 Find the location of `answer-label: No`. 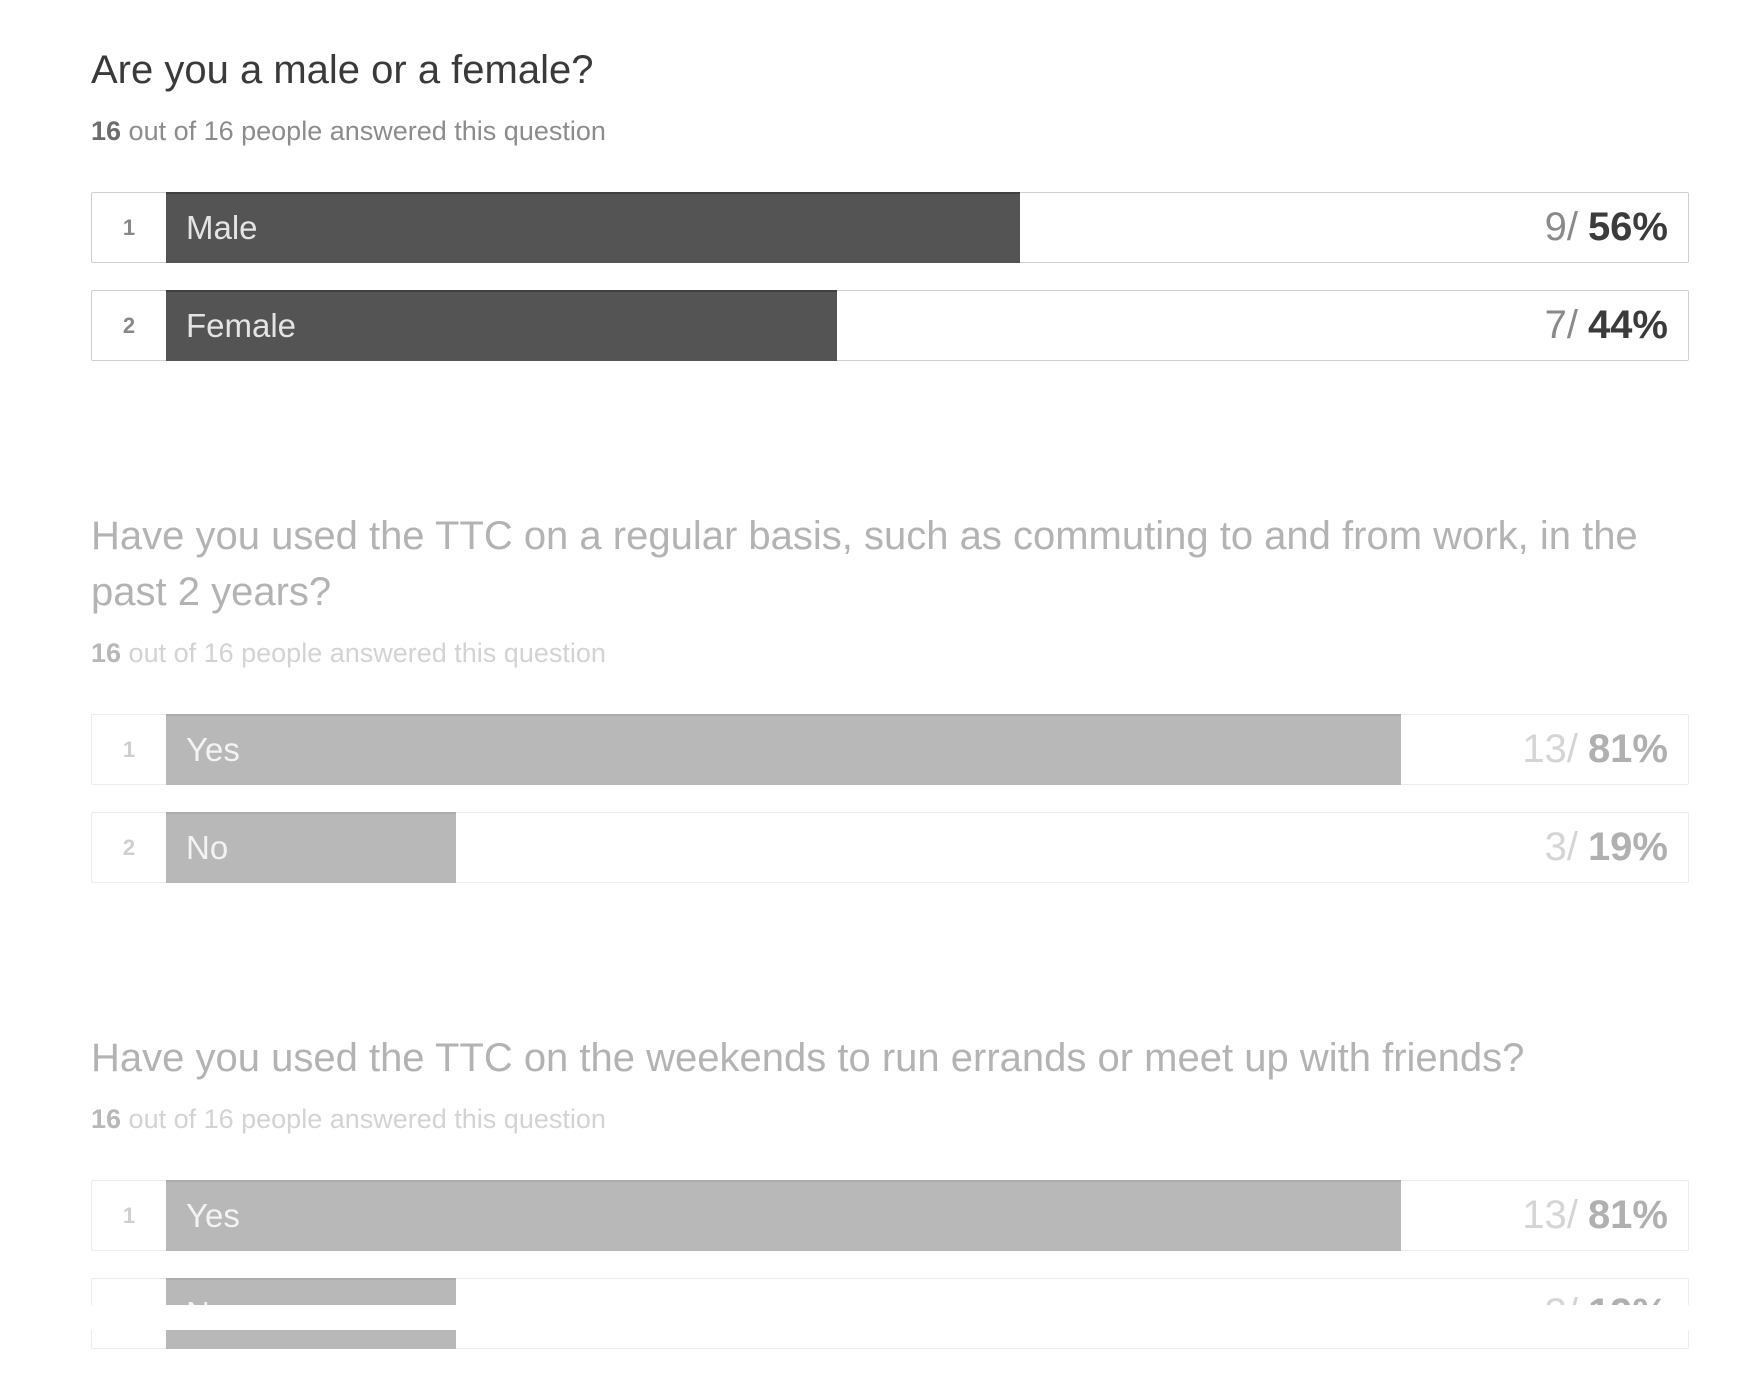

answer-label: No is located at coordinates (207, 847).